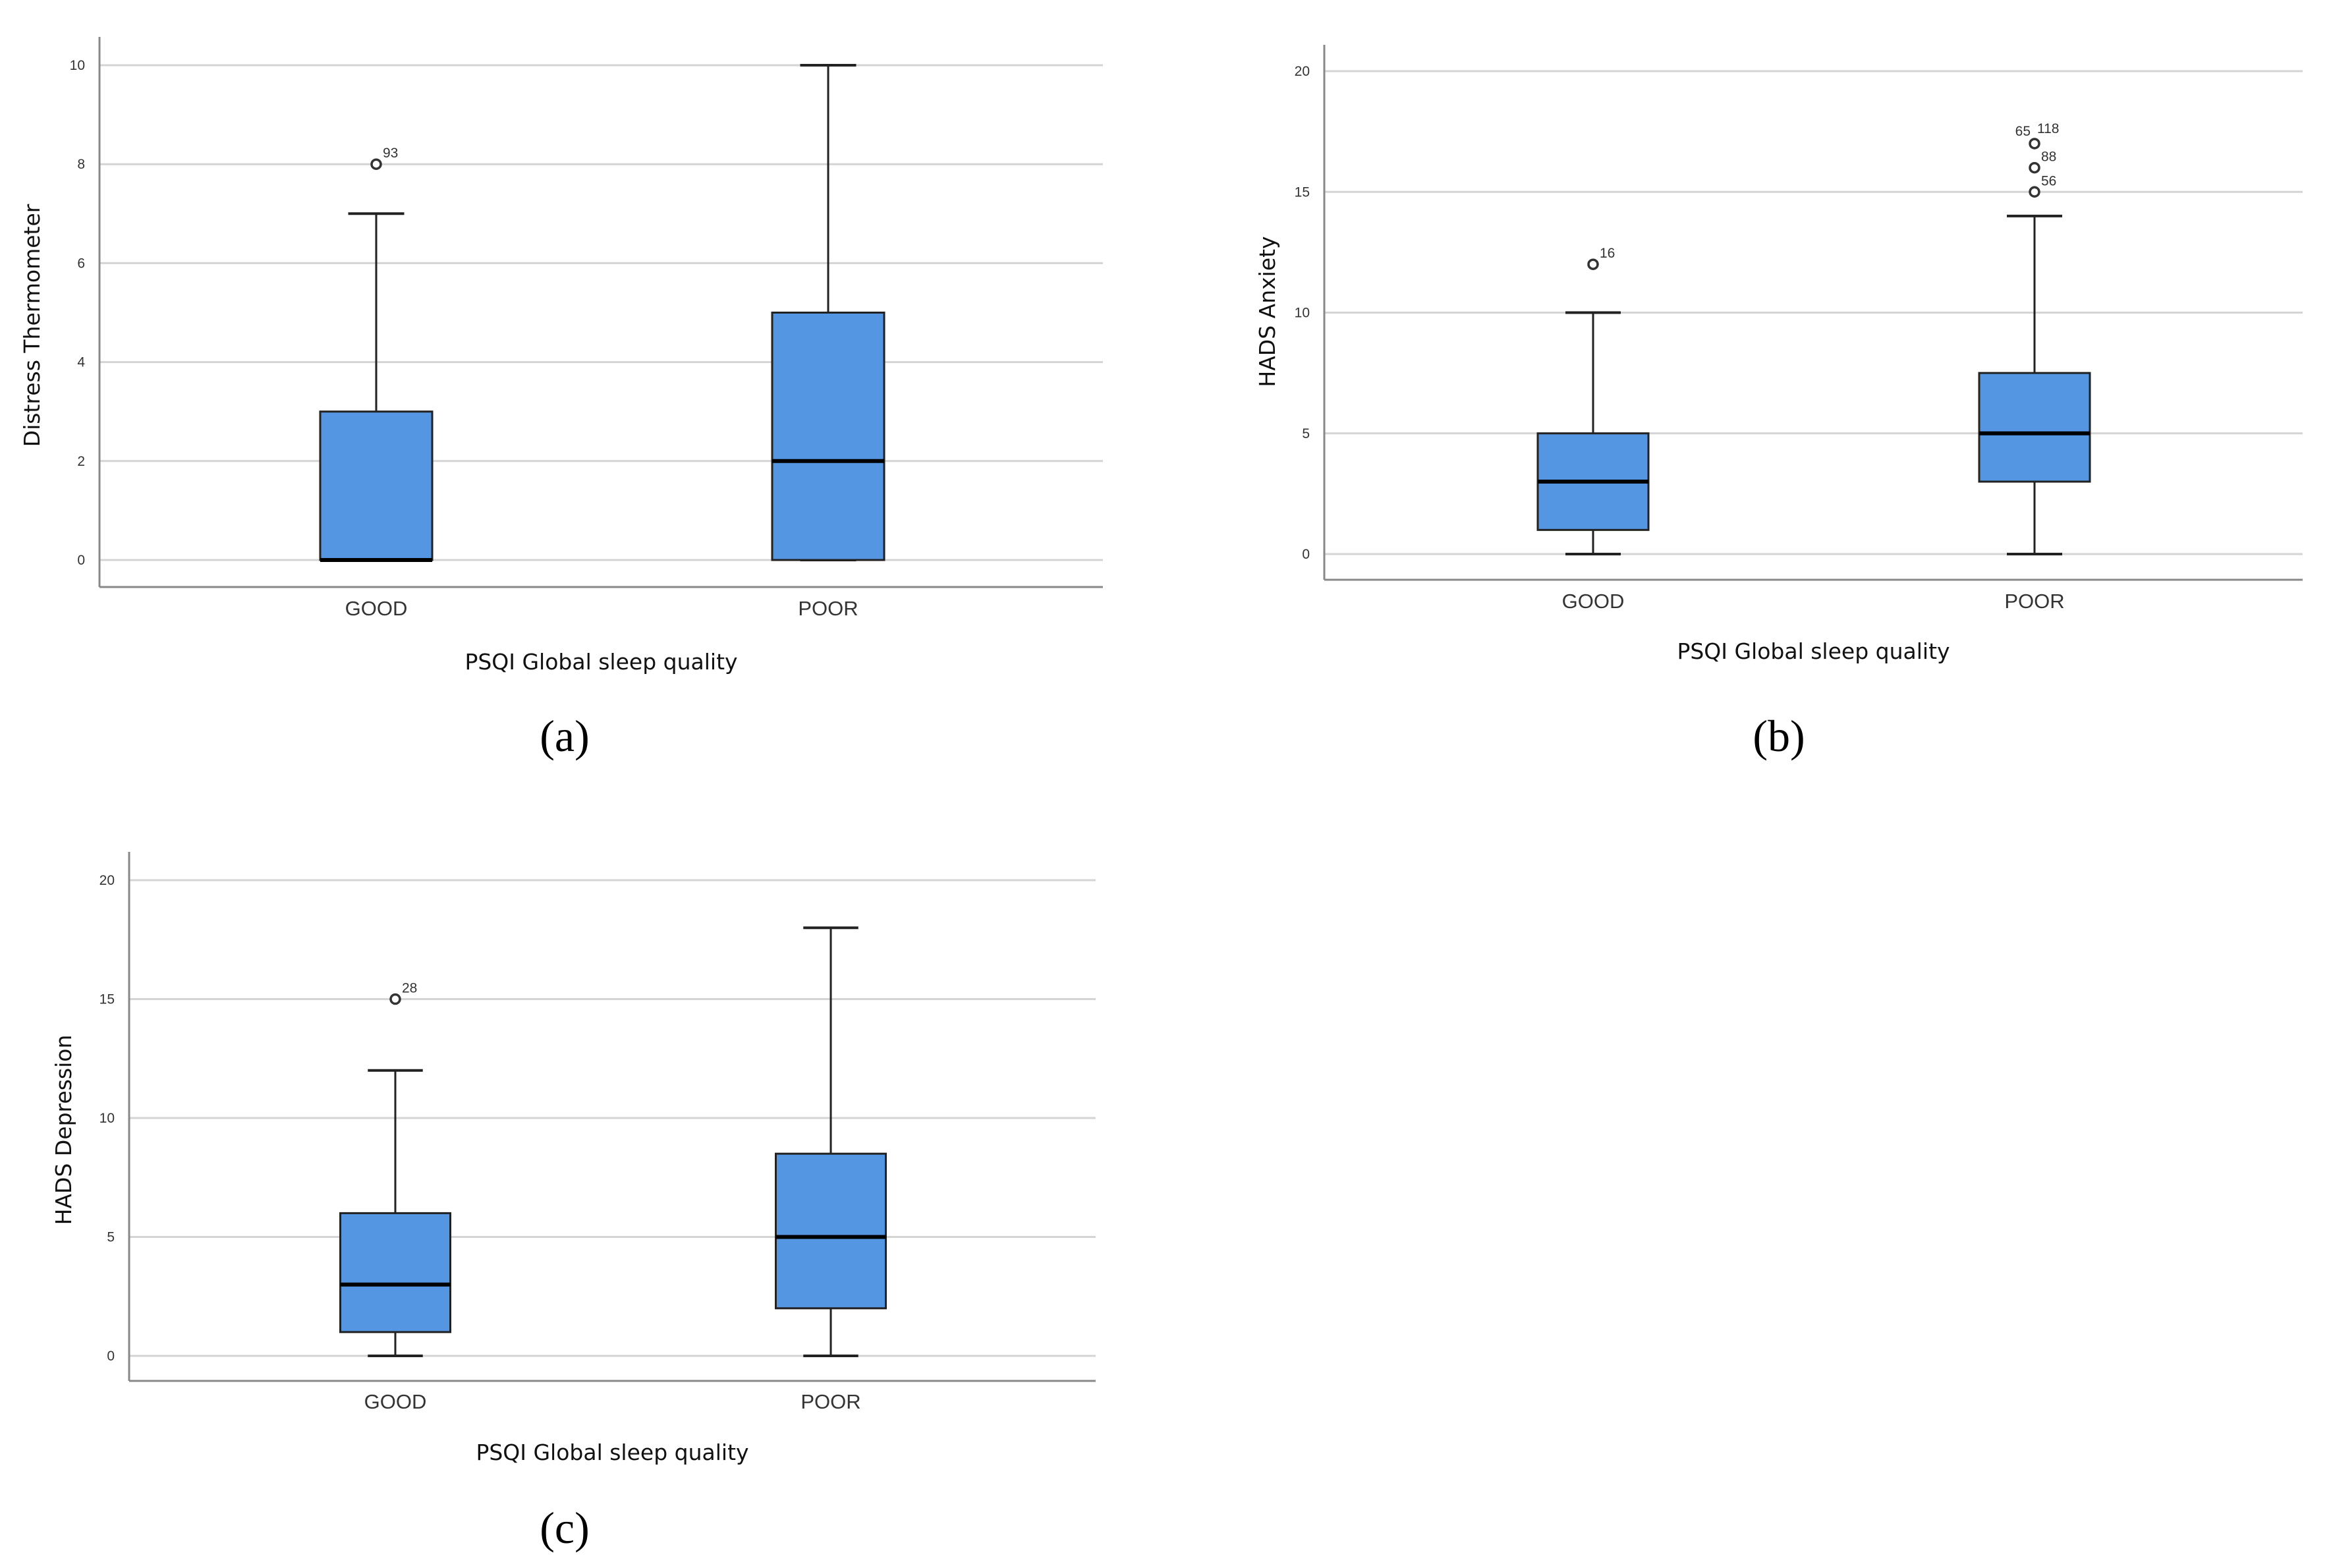 This screenshot has height=1568, width=2331. I want to click on y-tick-label: 4, so click(81, 362).